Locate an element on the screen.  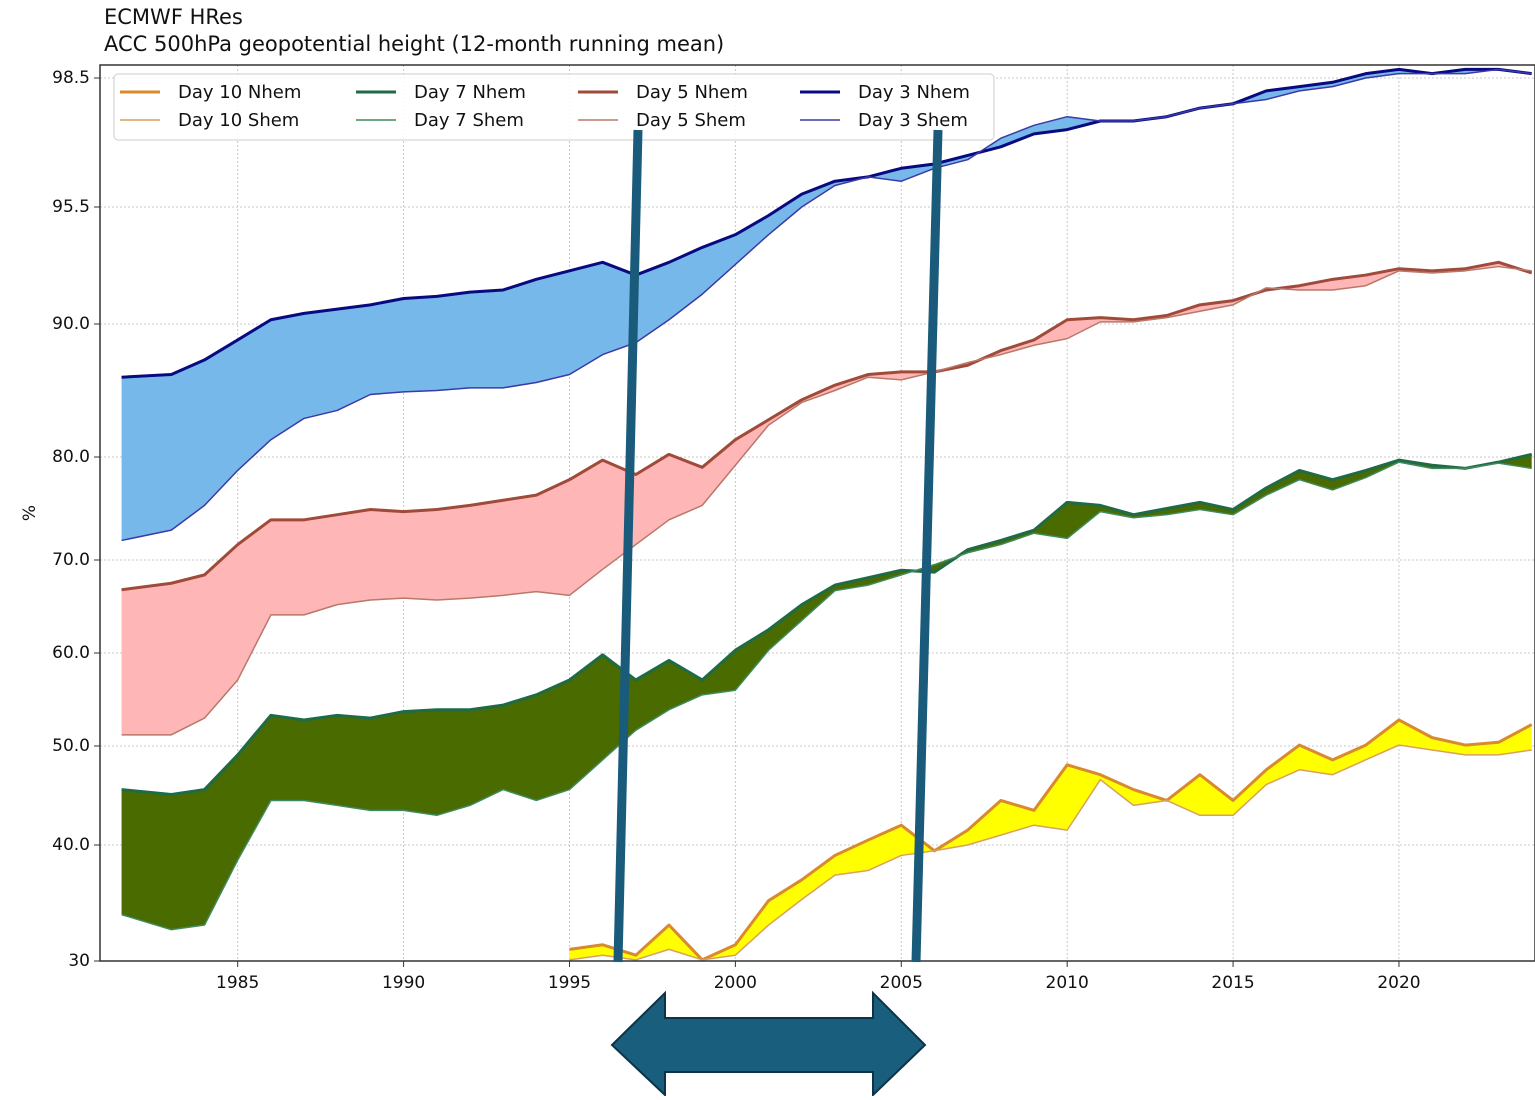
x-tick-label: 2010 is located at coordinates (1067, 983).